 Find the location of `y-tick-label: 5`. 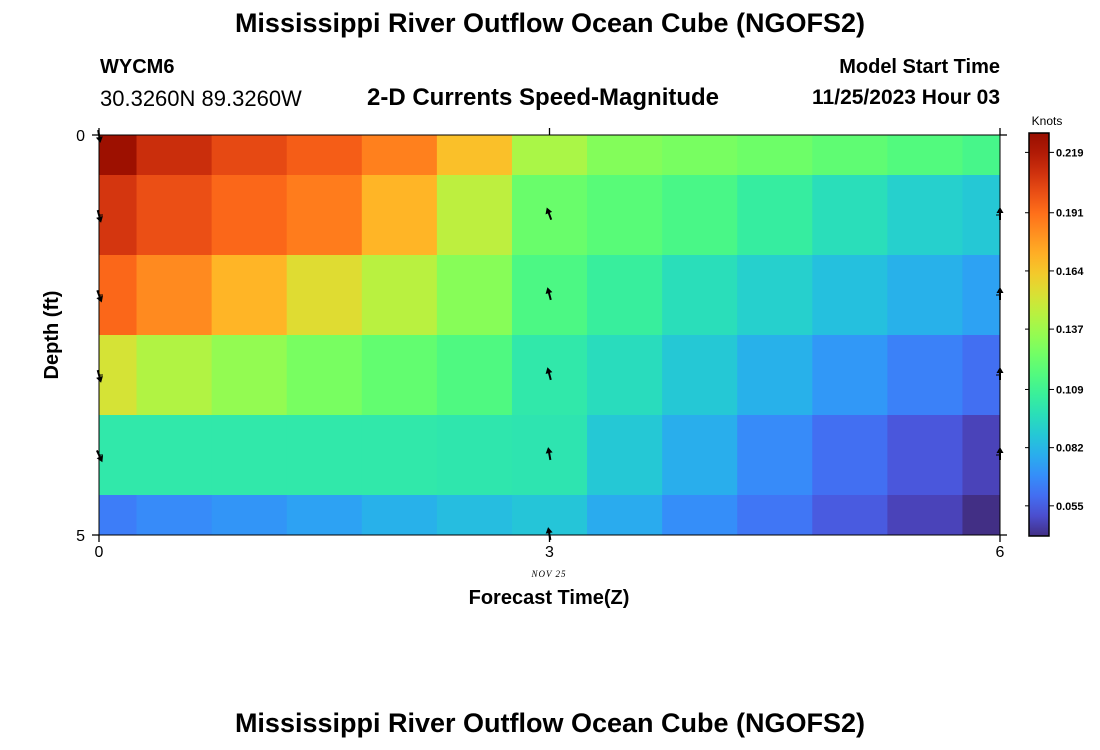

y-tick-label: 5 is located at coordinates (80, 536).